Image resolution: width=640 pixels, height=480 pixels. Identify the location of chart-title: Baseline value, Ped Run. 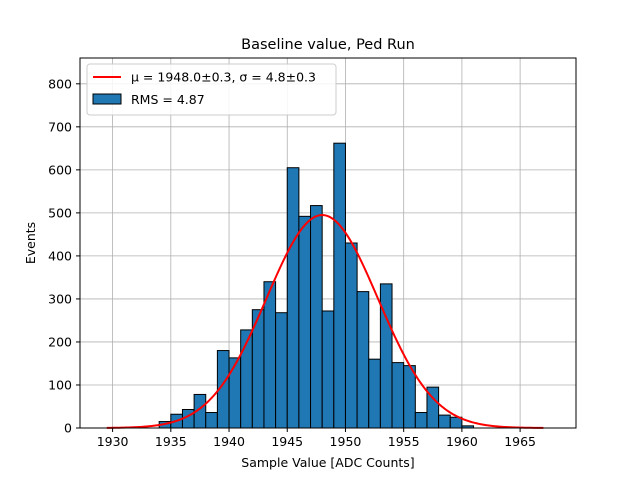
(328, 45).